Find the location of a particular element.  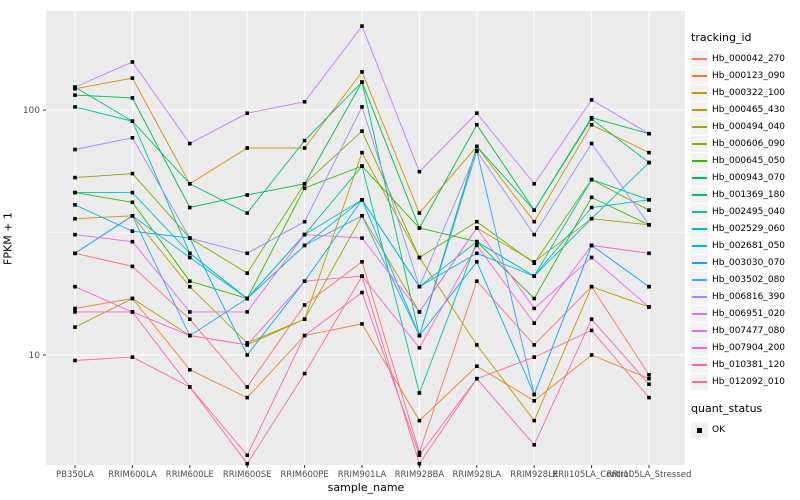

legend-item-Hb_001369_180: Hb_001369_180 is located at coordinates (745, 194).